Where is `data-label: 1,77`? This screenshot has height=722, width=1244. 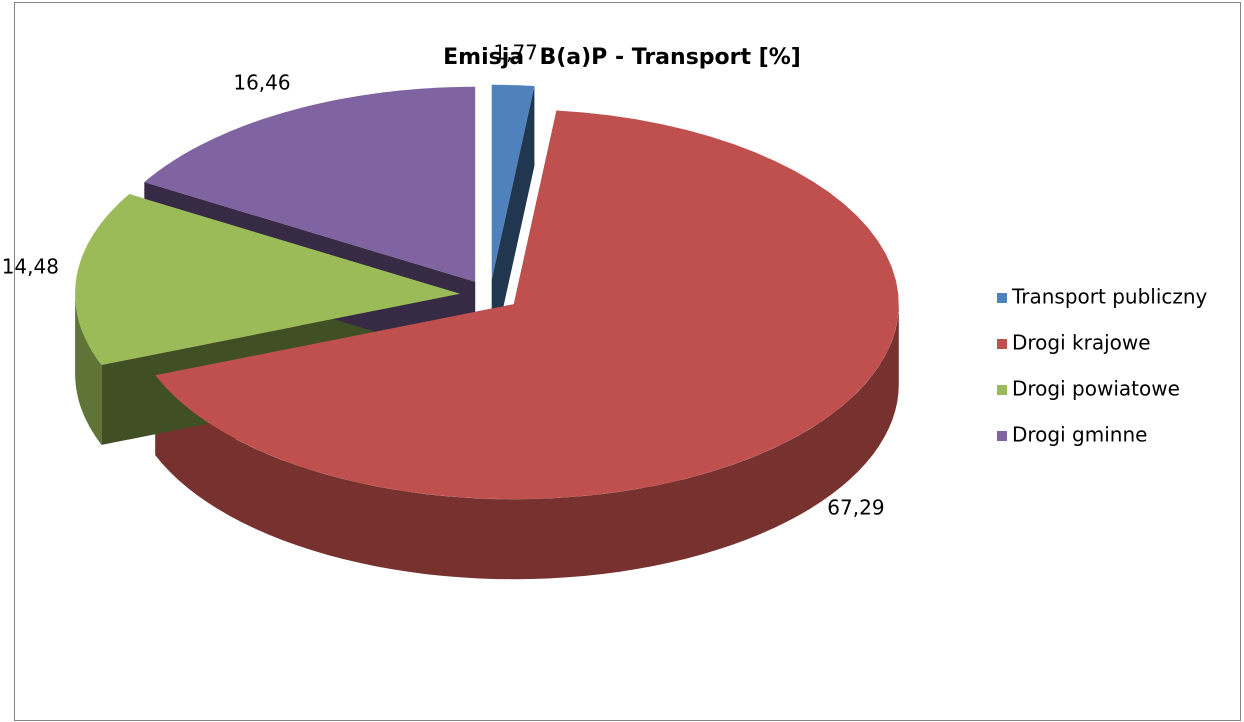
data-label: 1,77 is located at coordinates (515, 52).